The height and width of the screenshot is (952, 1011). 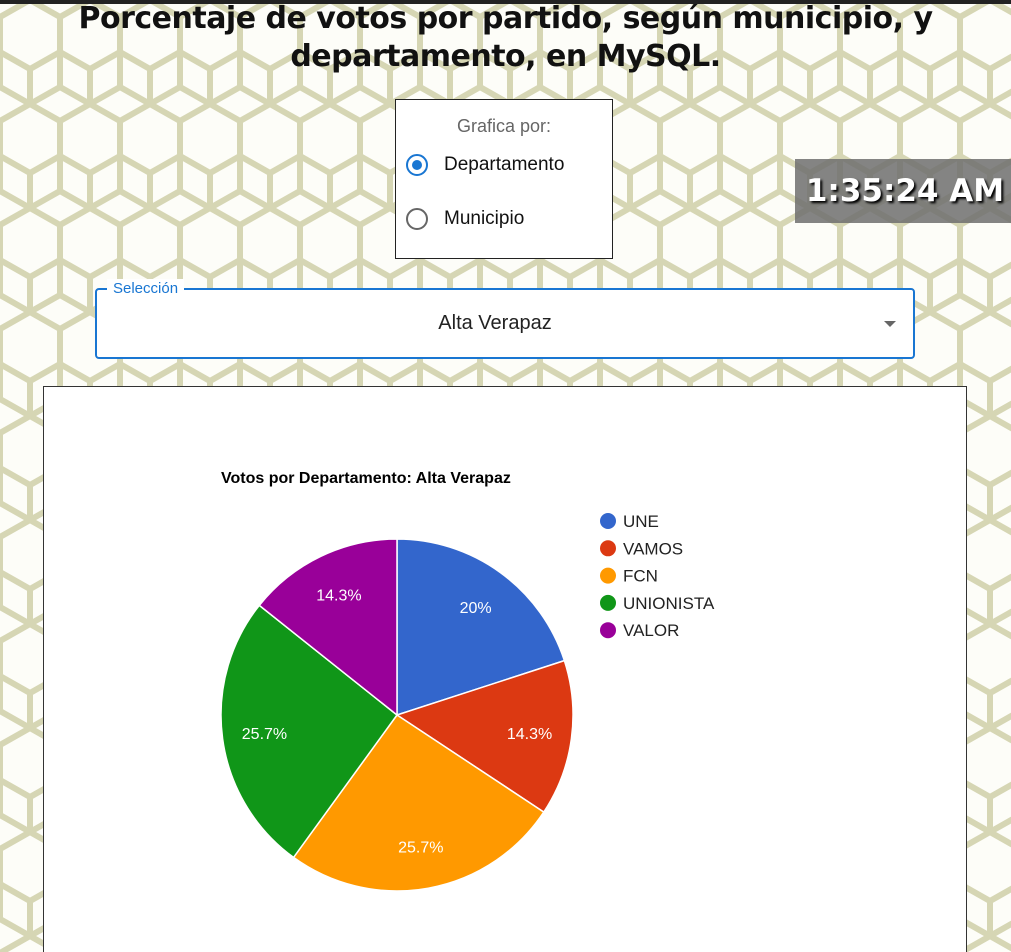 What do you see at coordinates (264, 734) in the screenshot?
I see `slice-label-unionista: 25.7%` at bounding box center [264, 734].